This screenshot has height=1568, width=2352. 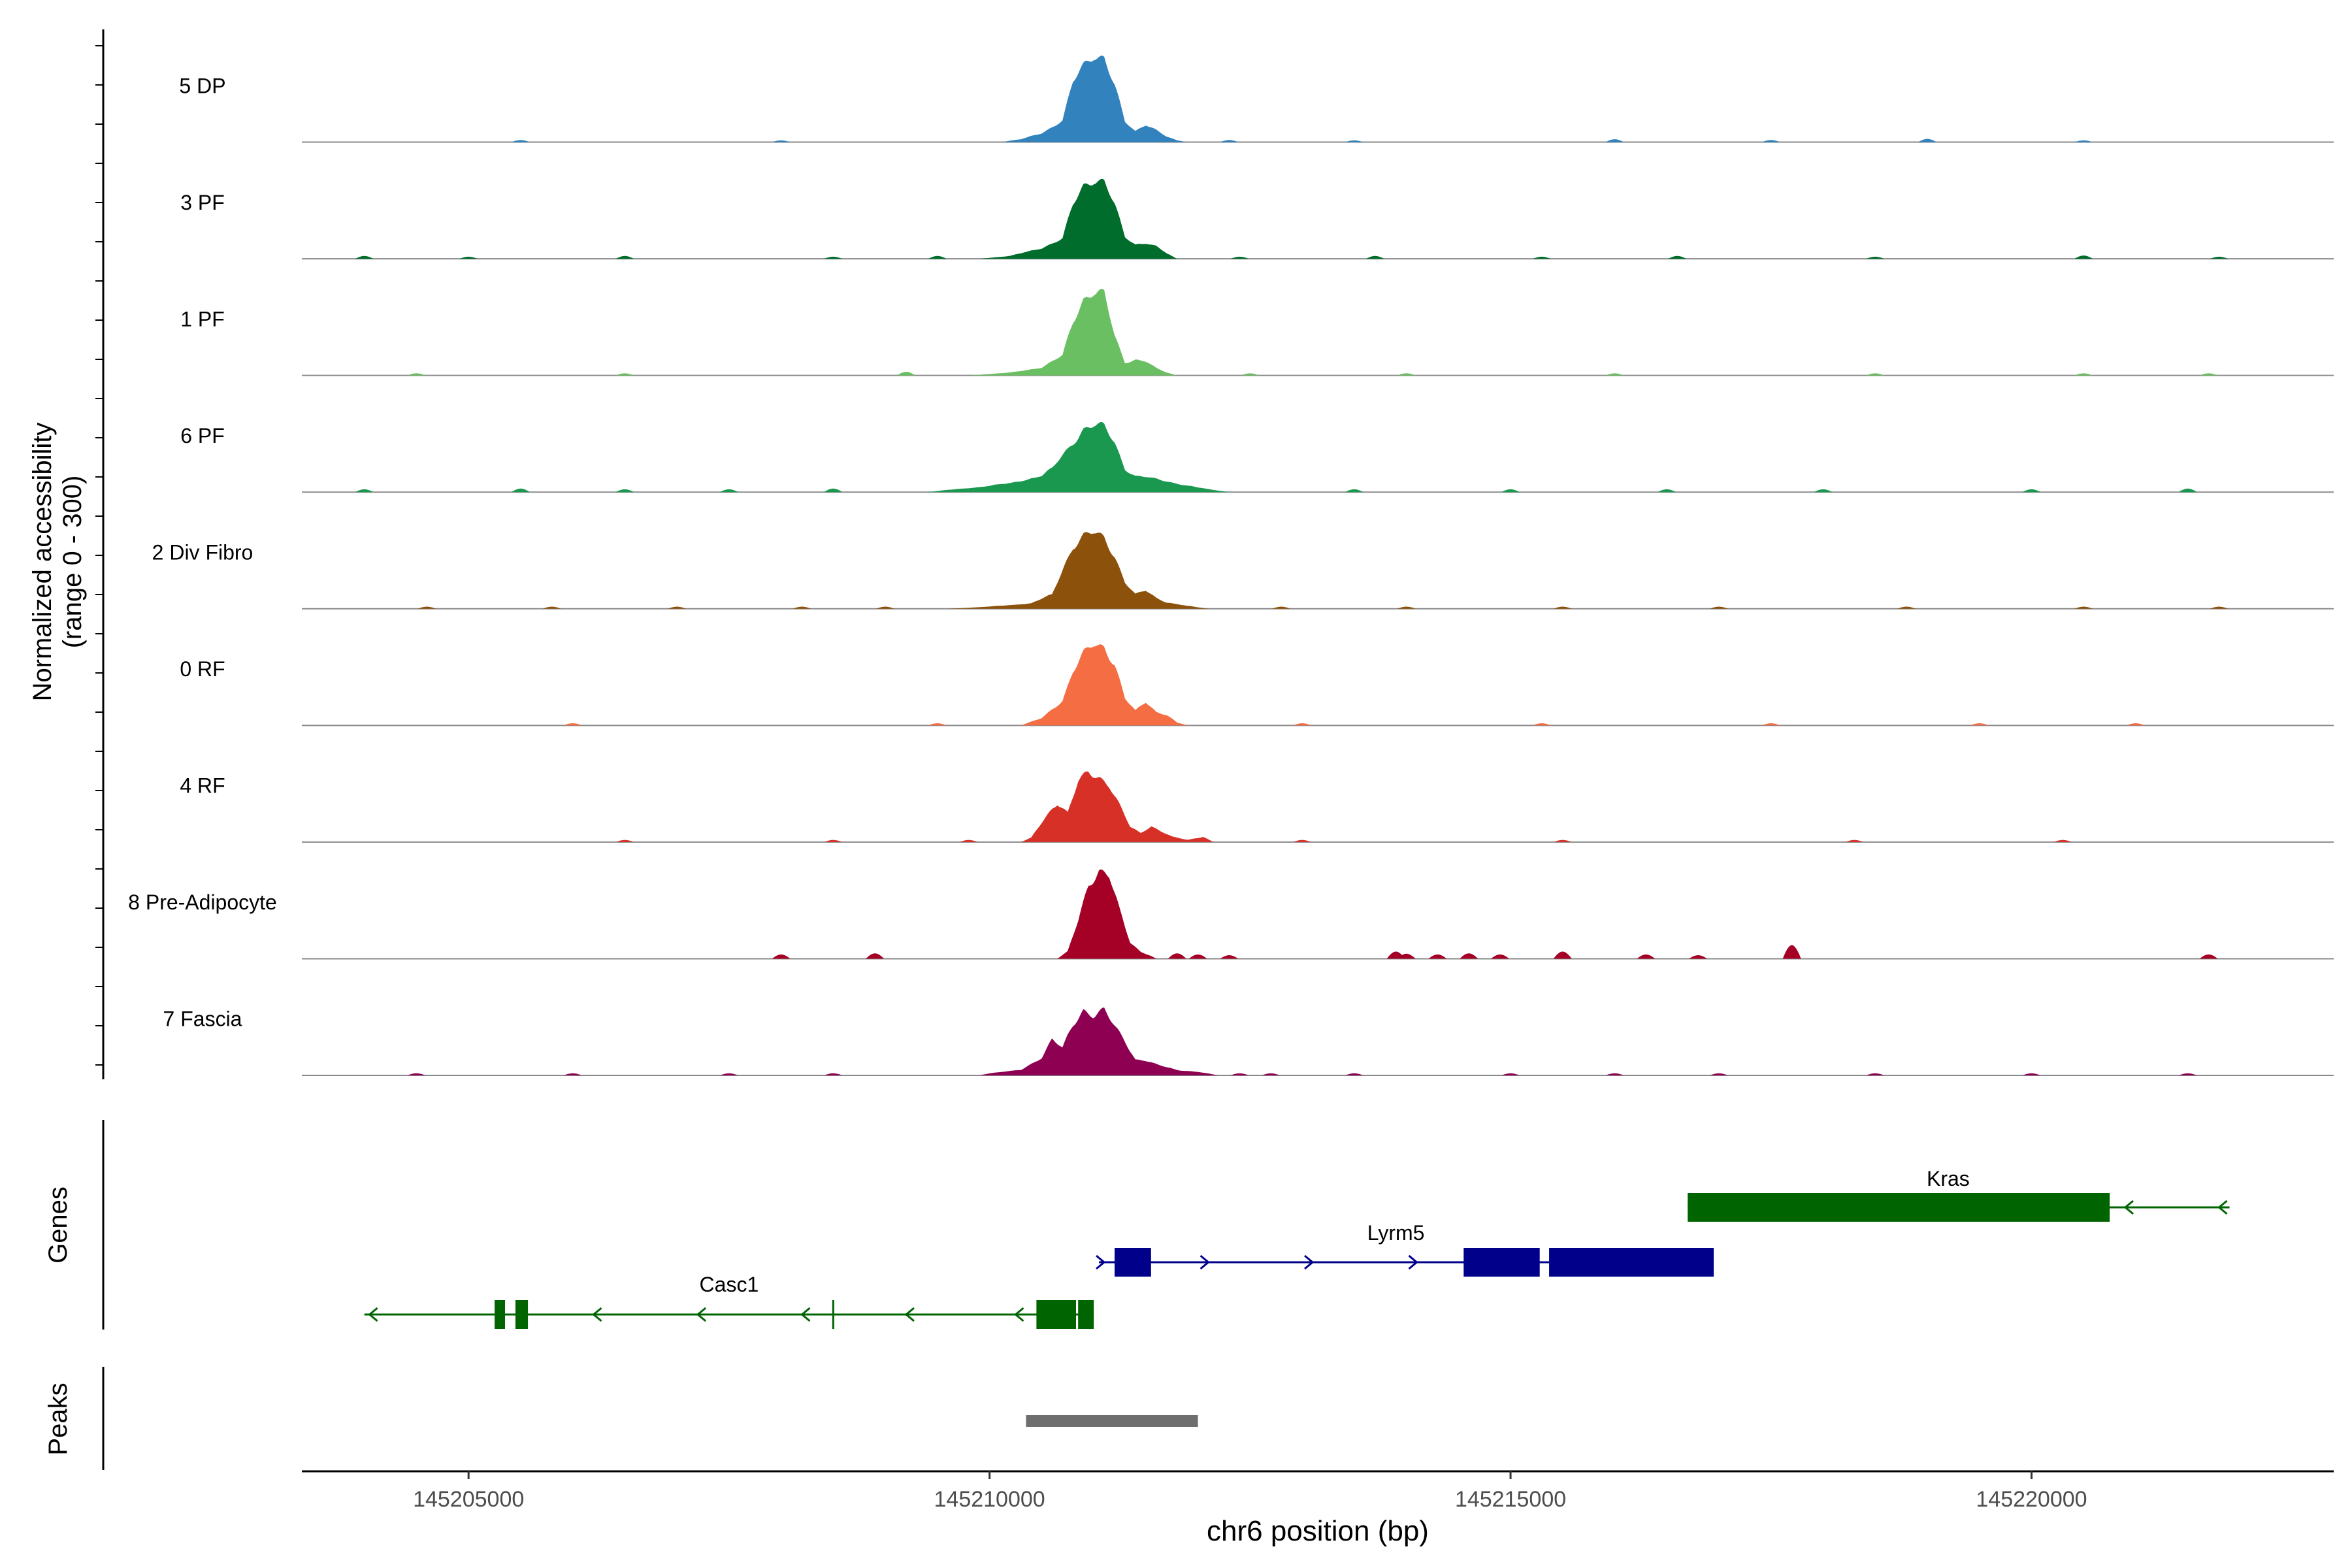 What do you see at coordinates (729, 1301) in the screenshot?
I see `gene-casc1: Casc1` at bounding box center [729, 1301].